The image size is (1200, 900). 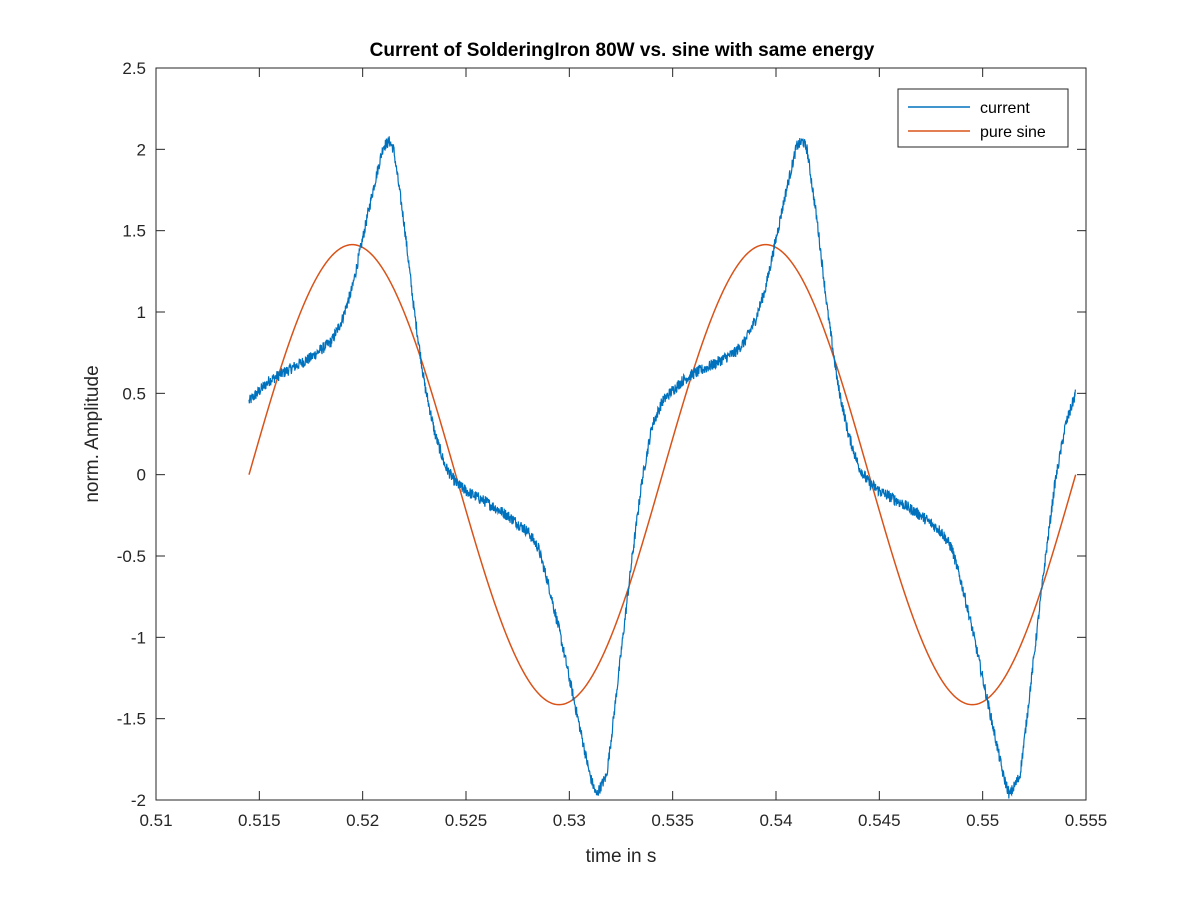 What do you see at coordinates (1005, 108) in the screenshot?
I see `legend-label-current: current` at bounding box center [1005, 108].